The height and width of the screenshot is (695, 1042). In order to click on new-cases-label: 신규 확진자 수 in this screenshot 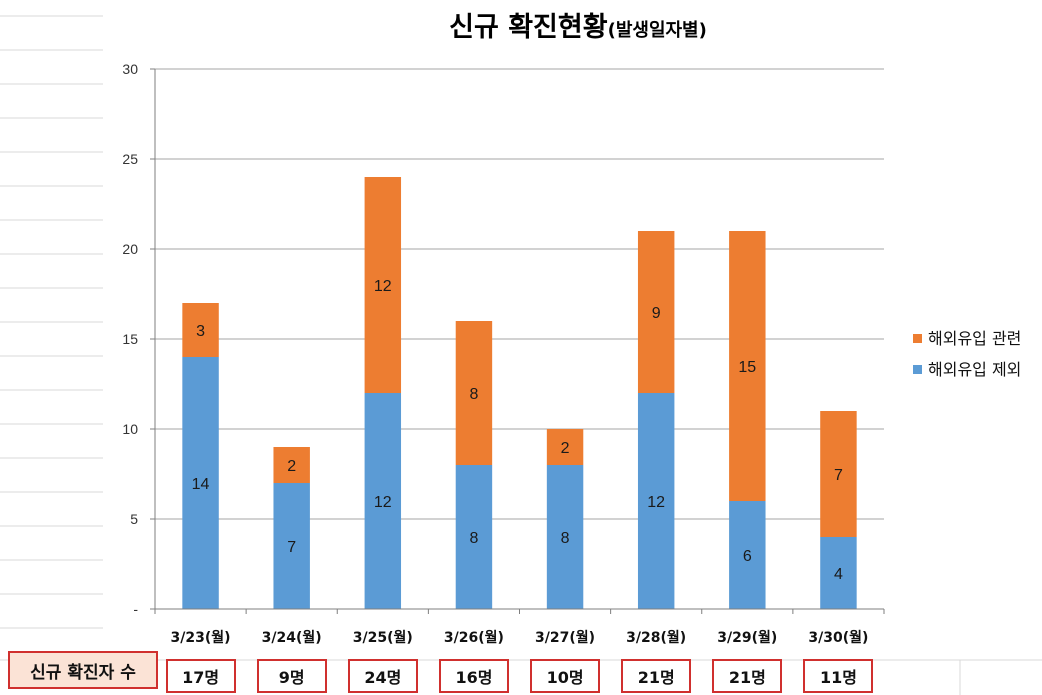, I will do `click(83, 670)`.